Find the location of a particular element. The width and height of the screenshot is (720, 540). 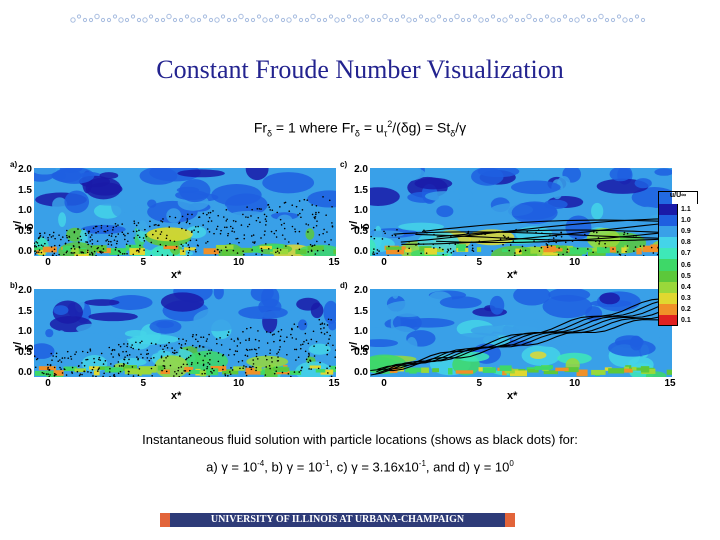

legend-swatch is located at coordinates (668, 254).